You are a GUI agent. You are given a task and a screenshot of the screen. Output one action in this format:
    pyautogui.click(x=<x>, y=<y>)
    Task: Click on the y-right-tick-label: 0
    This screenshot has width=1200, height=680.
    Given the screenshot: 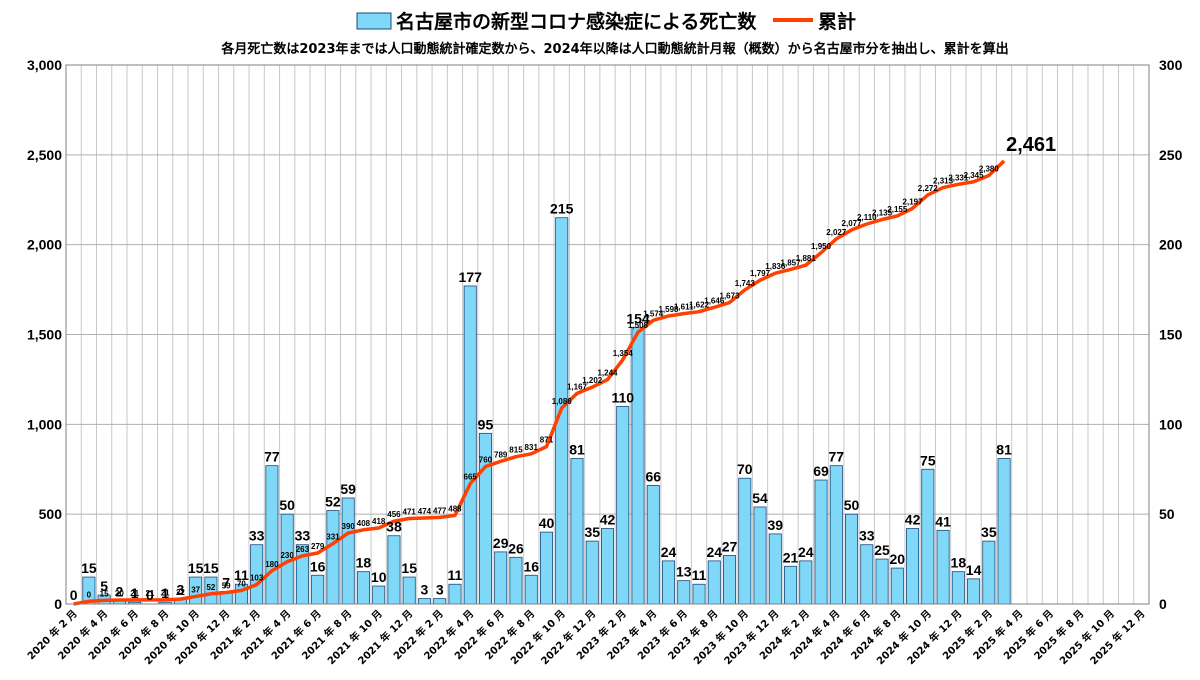 What is the action you would take?
    pyautogui.click(x=1163, y=604)
    